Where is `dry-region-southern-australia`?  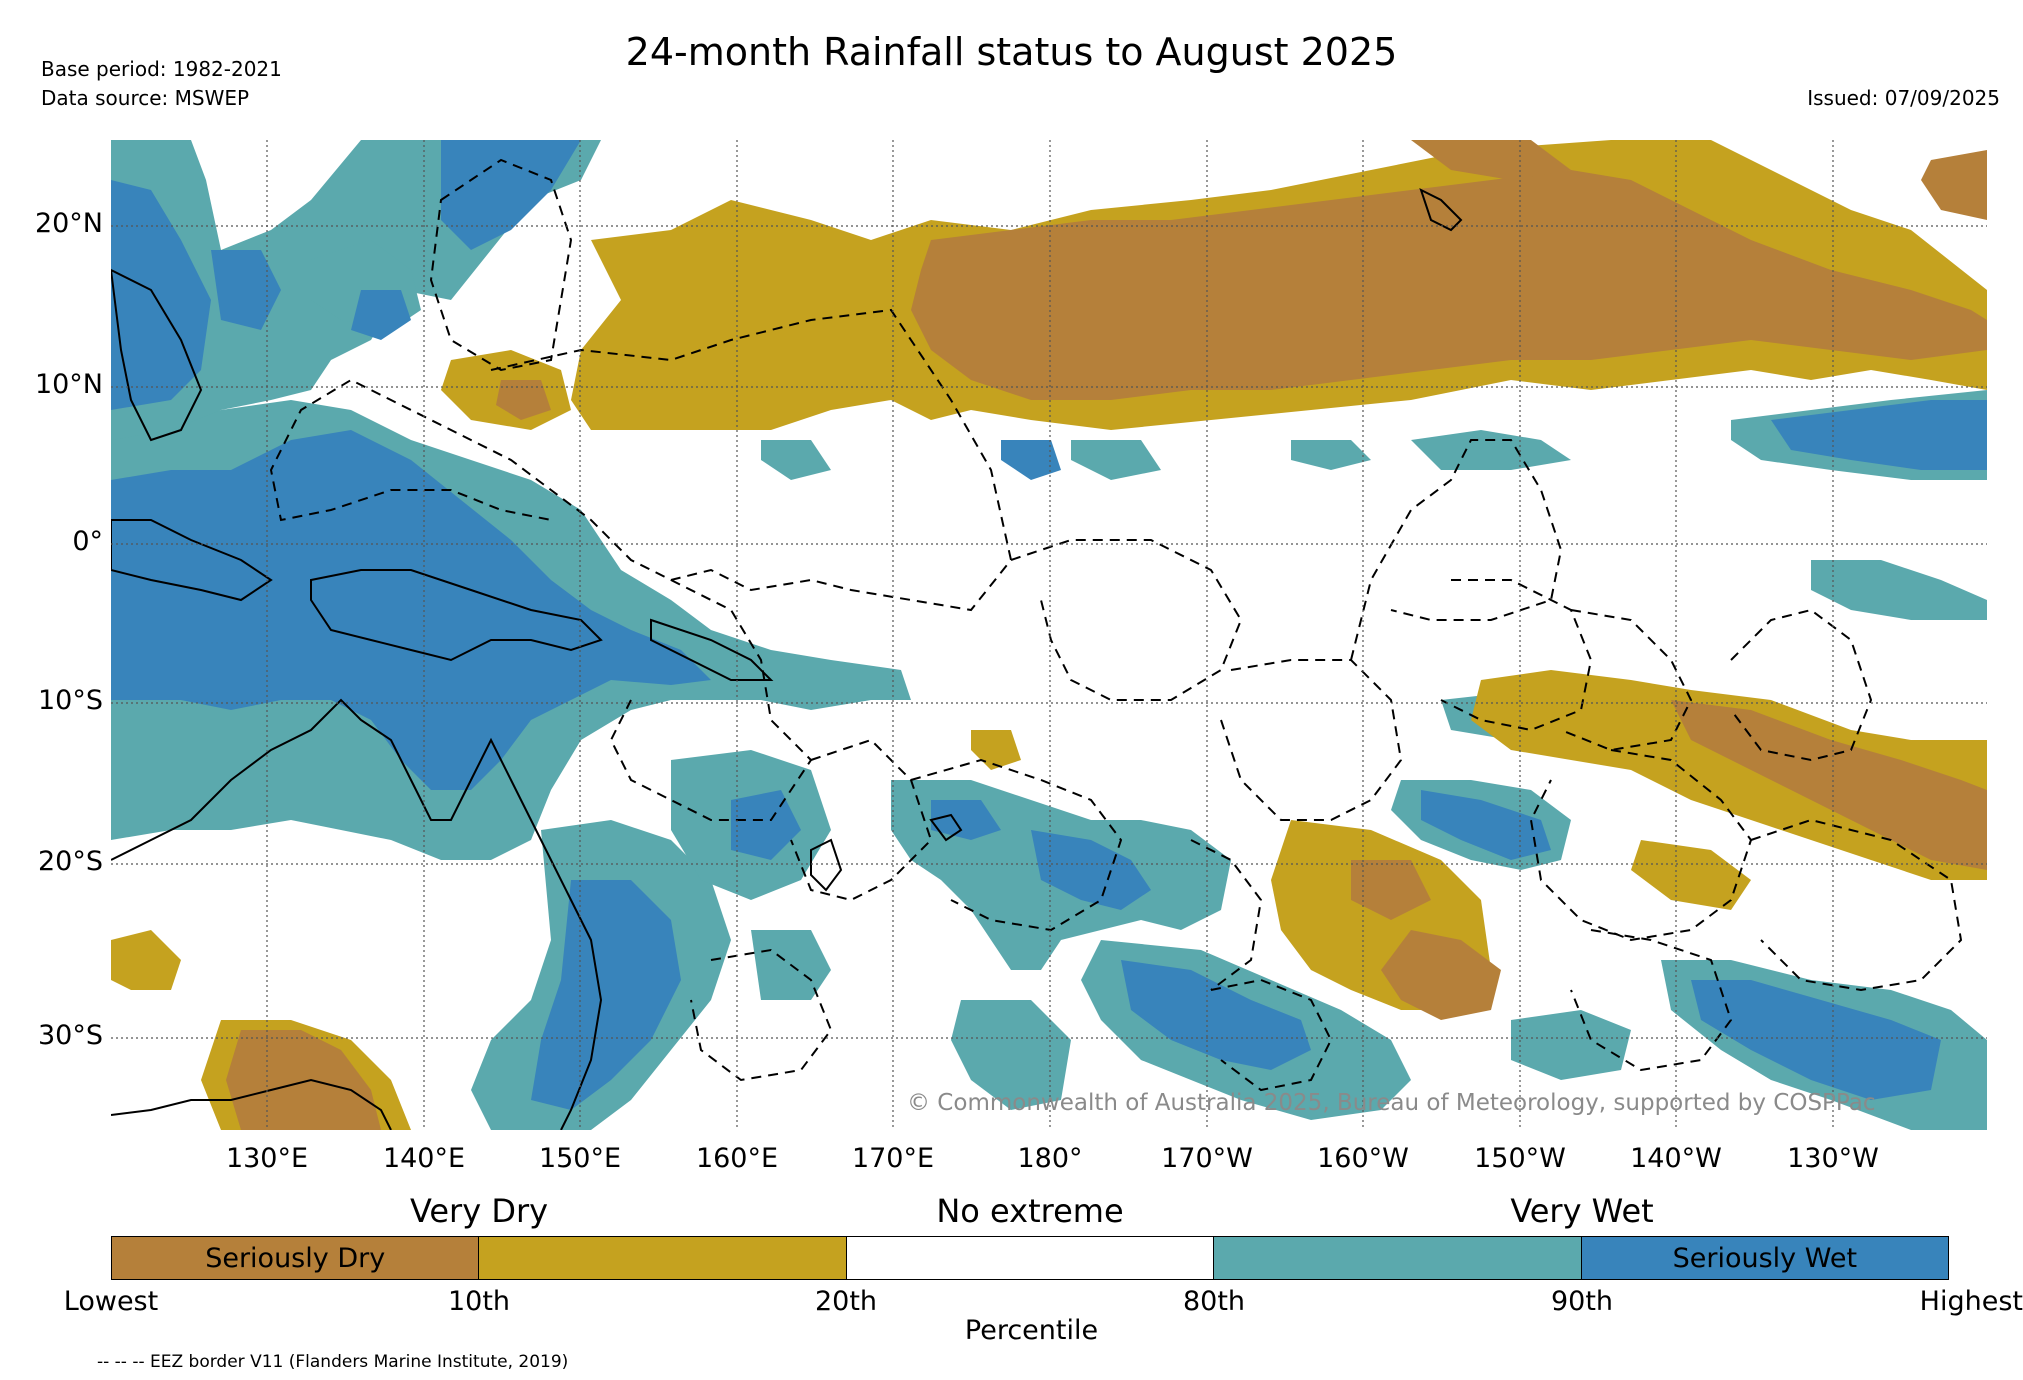
dry-region-southern-australia is located at coordinates (566, 930).